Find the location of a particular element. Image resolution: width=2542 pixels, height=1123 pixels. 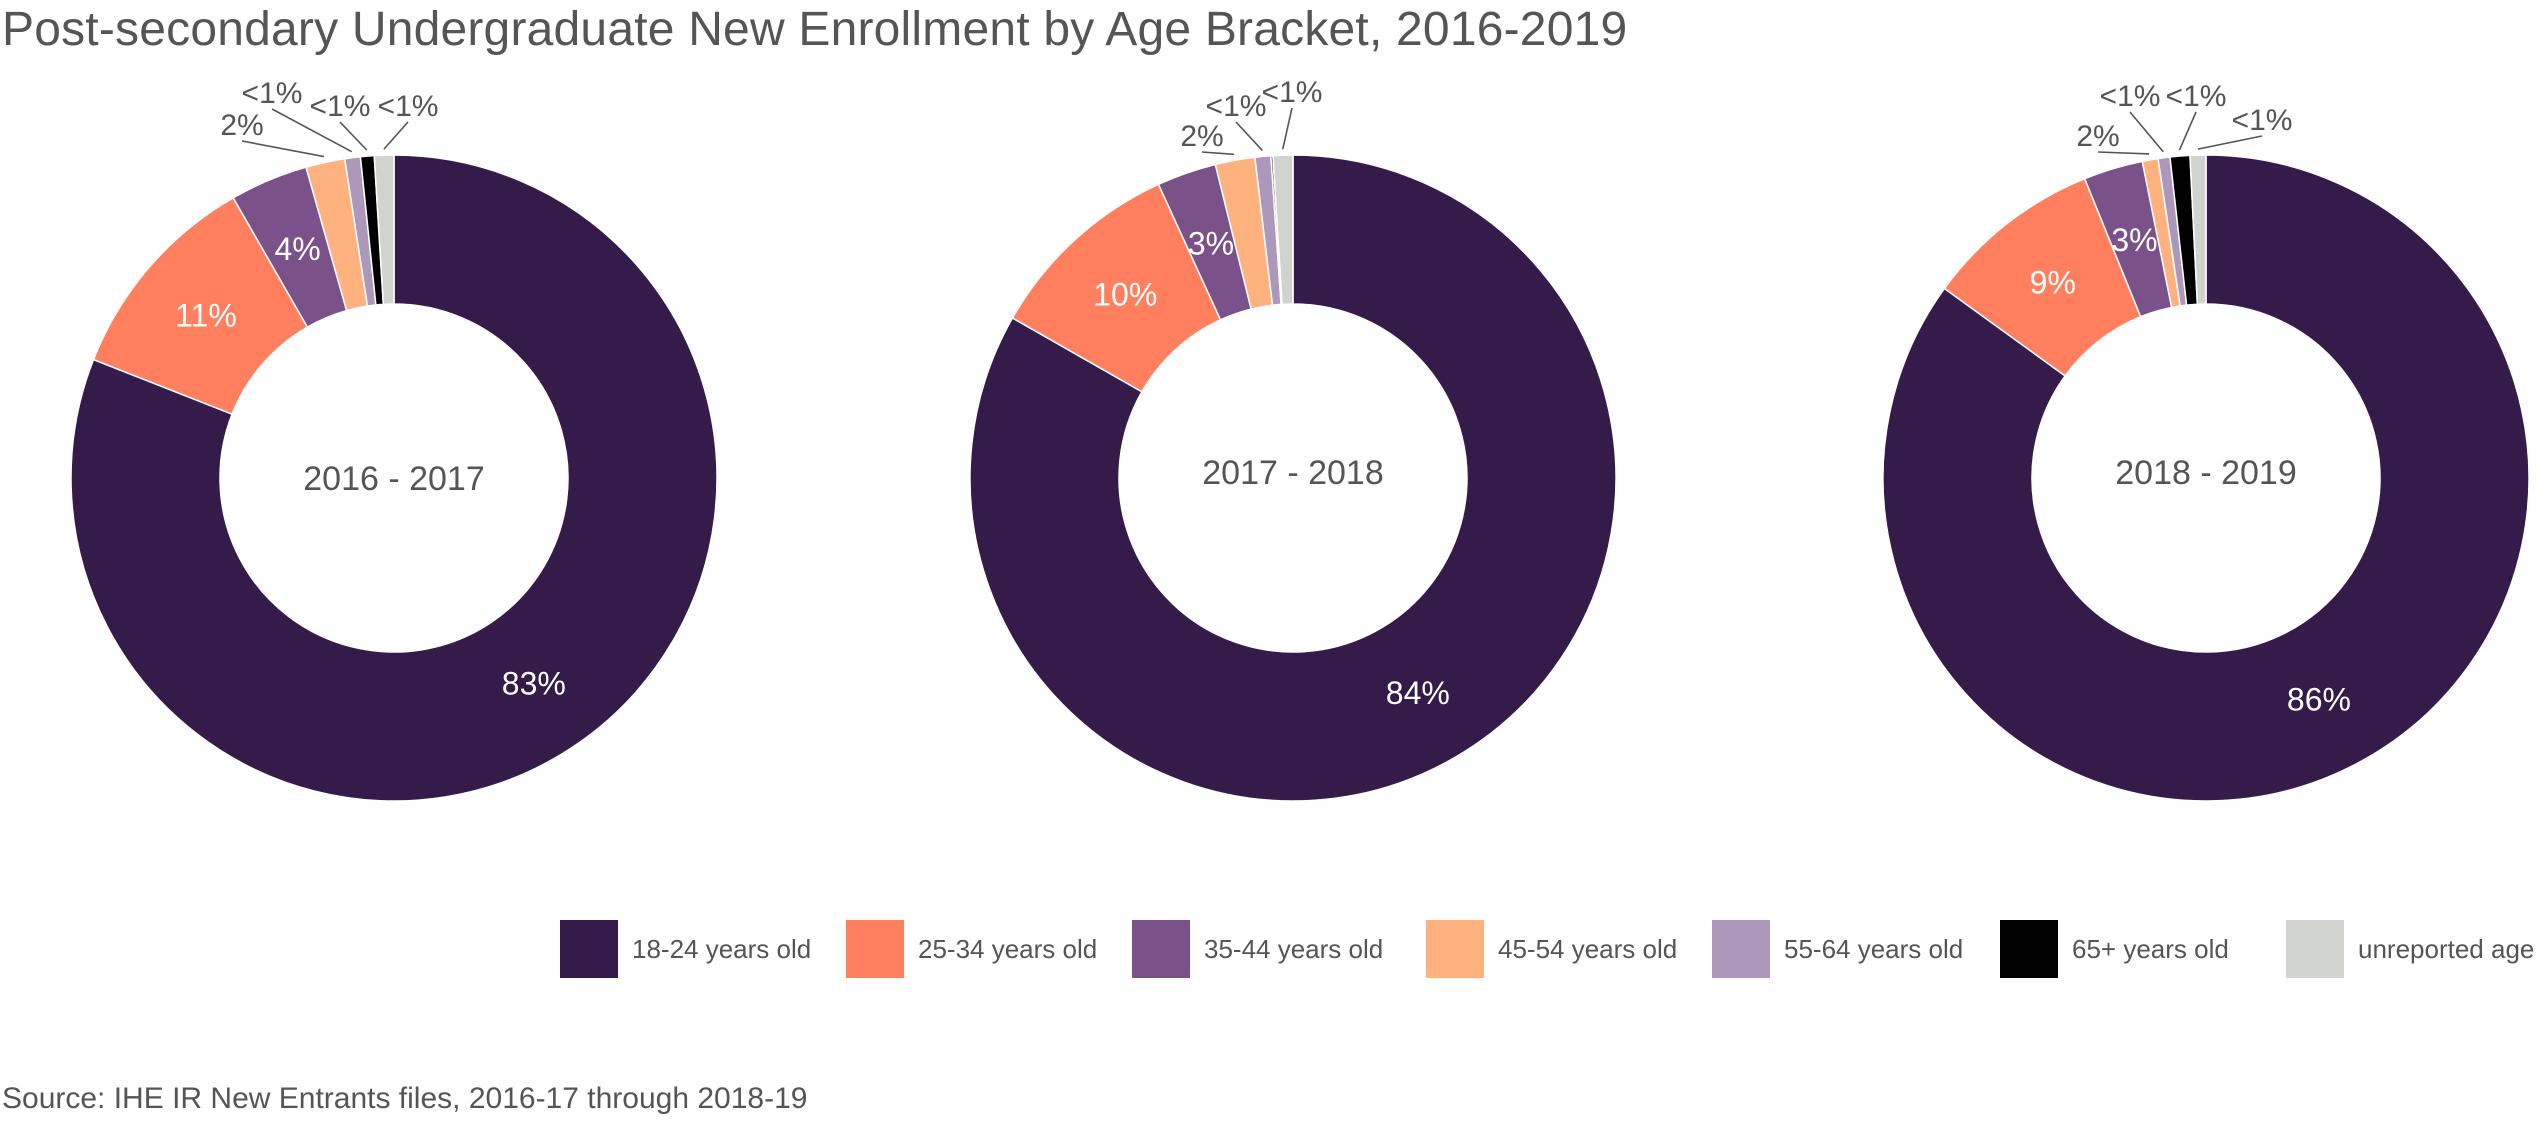

legend-item-45-54: 45-54 years old is located at coordinates (1551, 949).